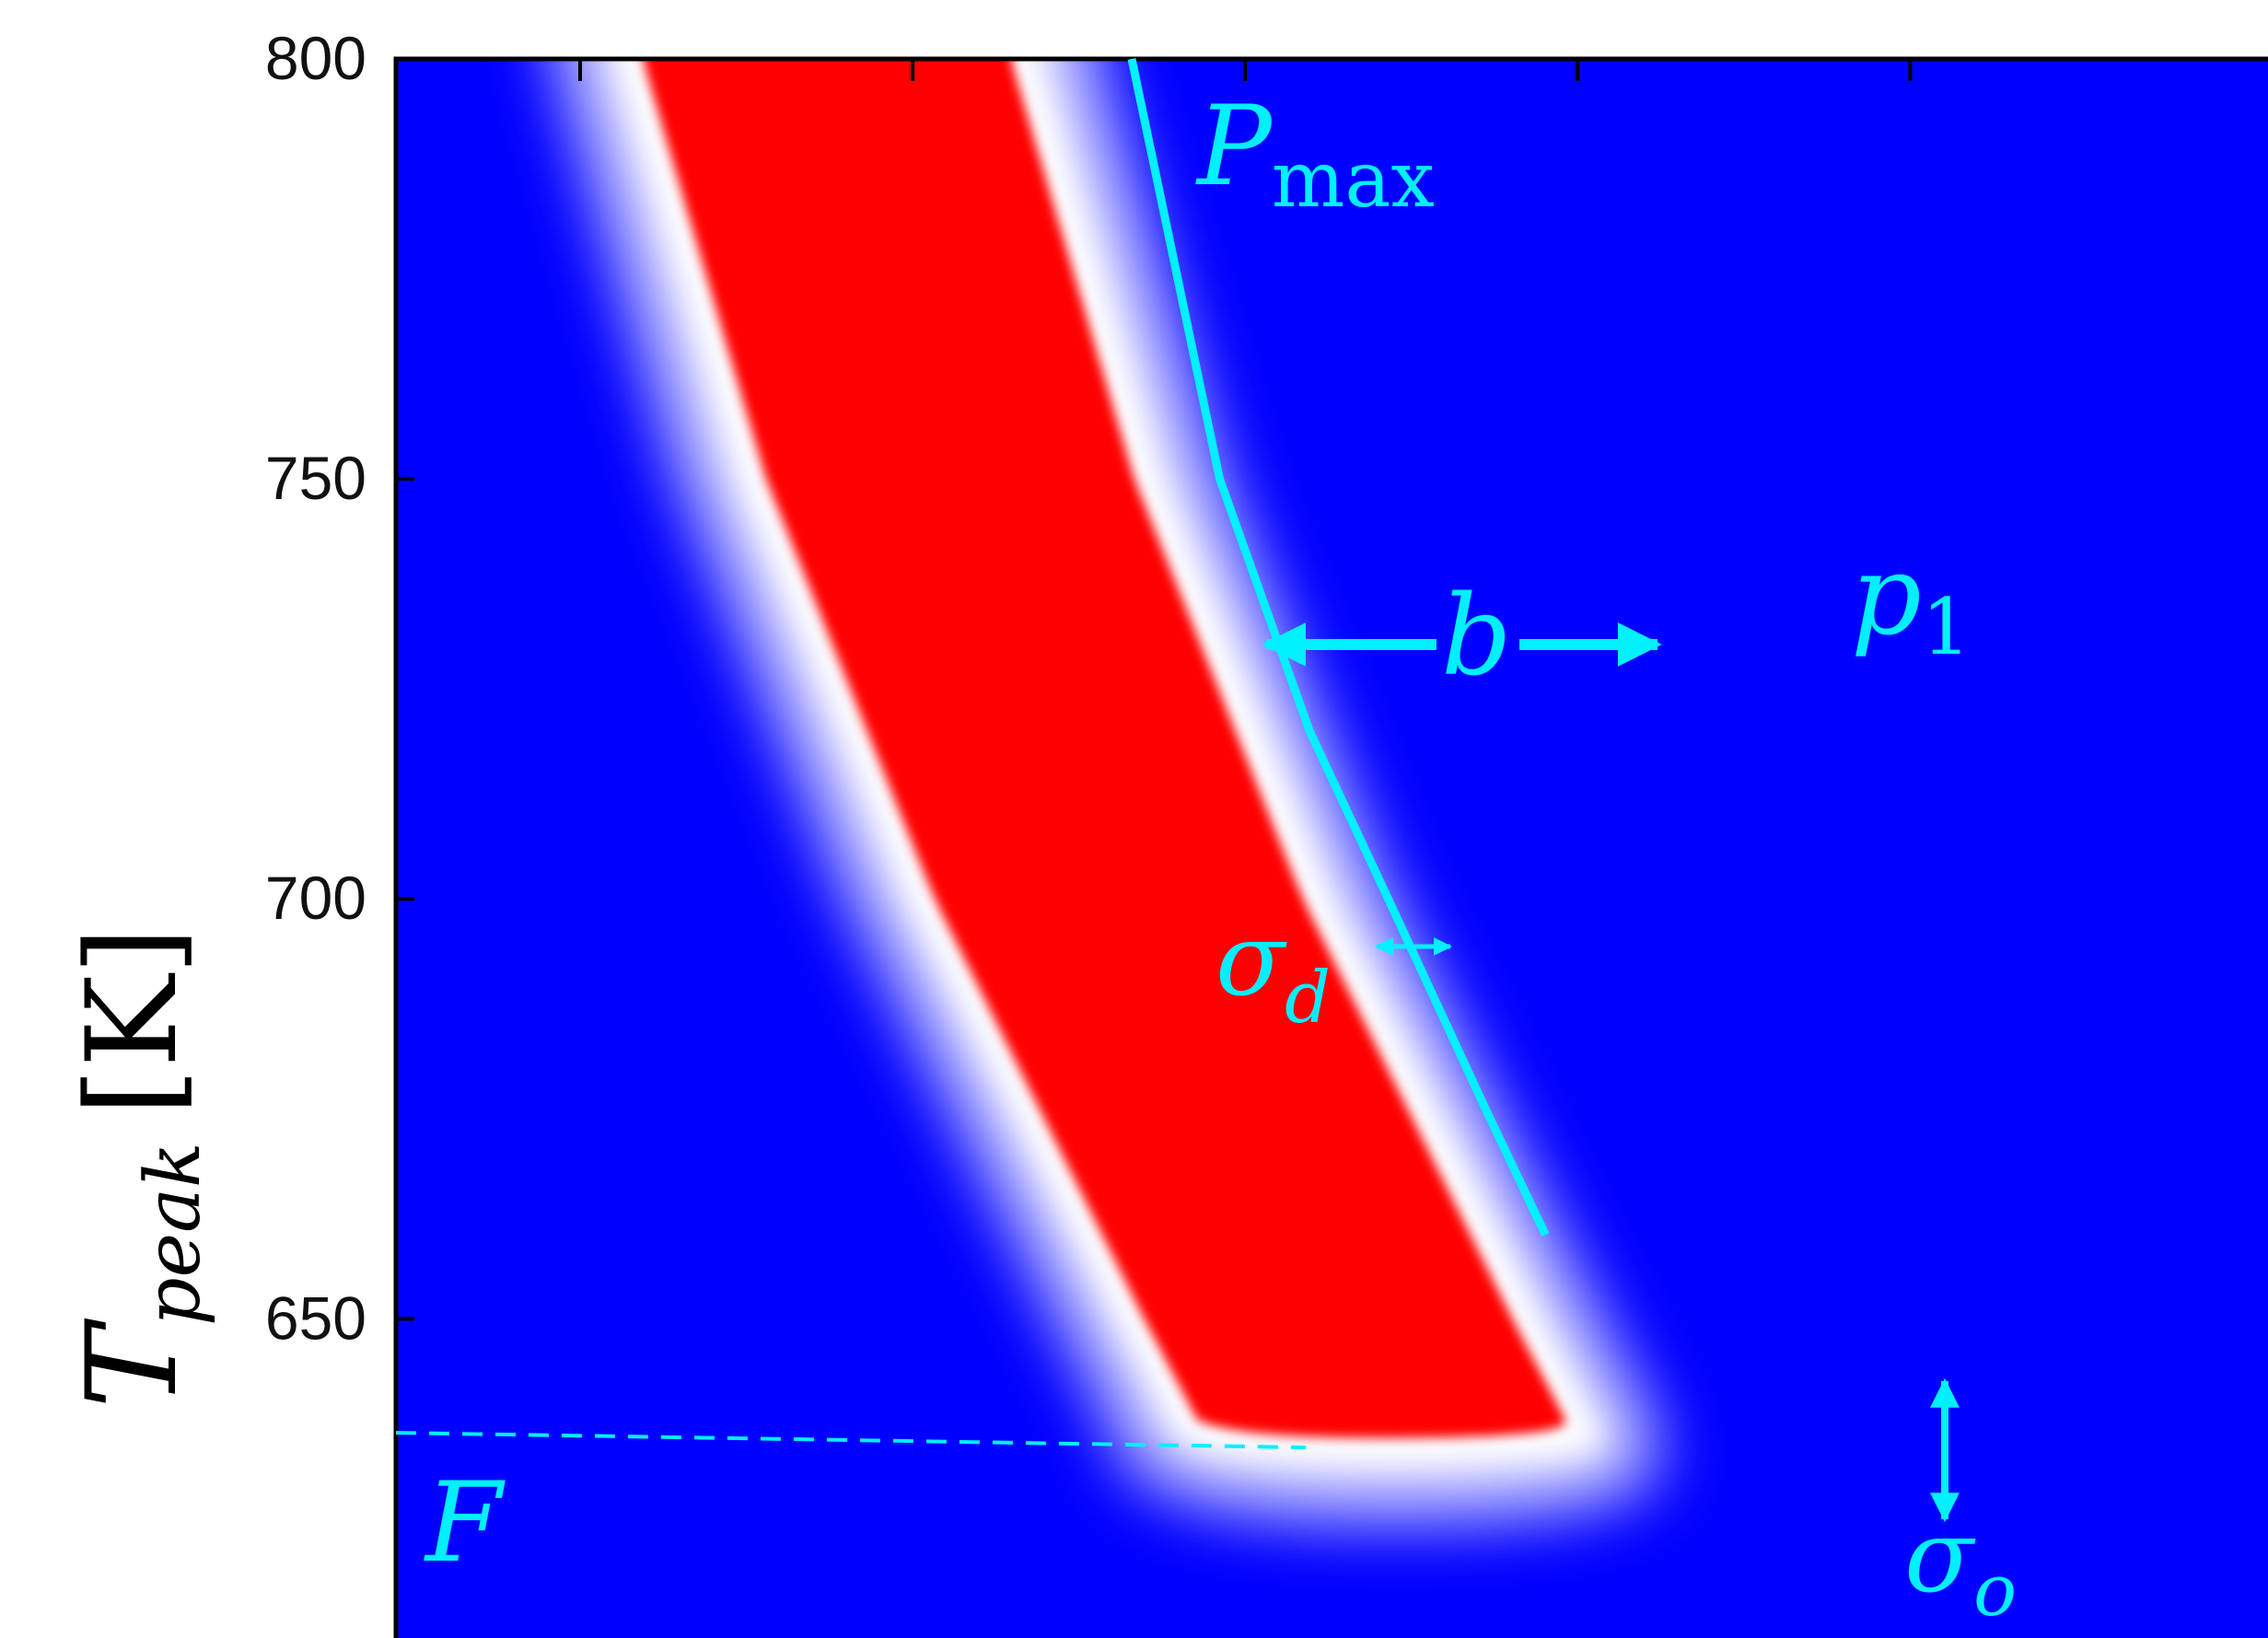 This screenshot has width=2268, height=1638. What do you see at coordinates (132, 1021) in the screenshot?
I see `y-axis-label-unit: [K]` at bounding box center [132, 1021].